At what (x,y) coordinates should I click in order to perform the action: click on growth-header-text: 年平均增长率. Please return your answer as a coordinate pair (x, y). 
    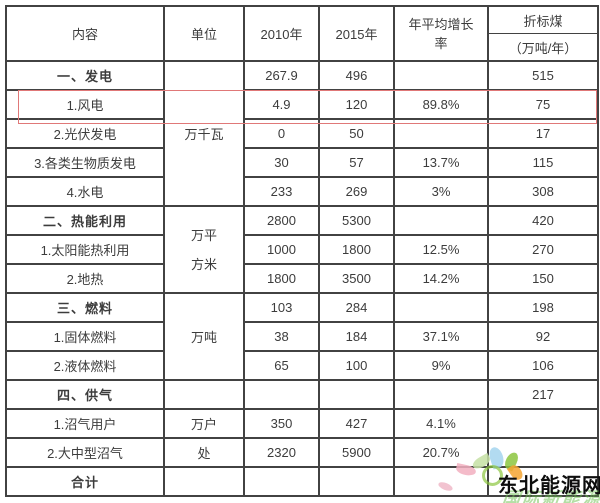
    Looking at the image, I should click on (441, 33).